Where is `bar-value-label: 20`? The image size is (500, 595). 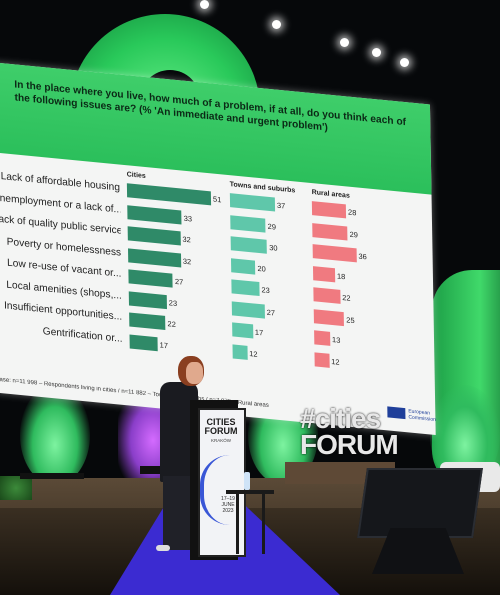 bar-value-label: 20 is located at coordinates (261, 268).